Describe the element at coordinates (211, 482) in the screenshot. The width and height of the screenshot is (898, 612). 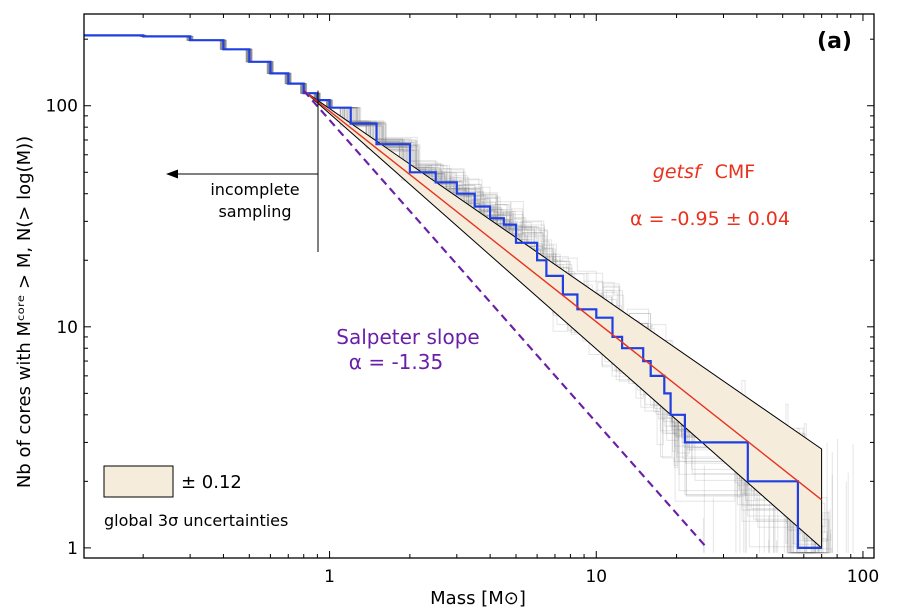
I see `legend-text: ± 0.12` at that location.